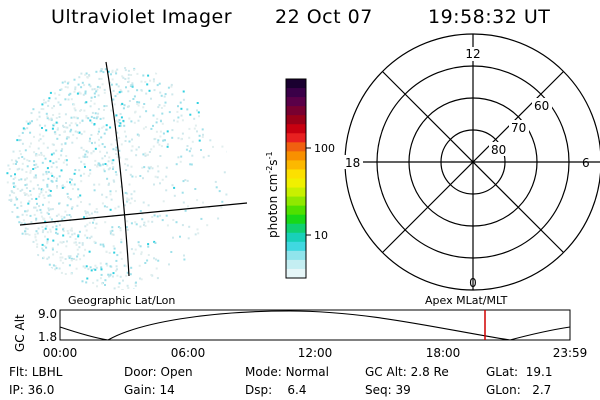 Image resolution: width=600 pixels, height=400 pixels. What do you see at coordinates (472, 54) in the screenshot?
I see `mlt-label-12: 12` at bounding box center [472, 54].